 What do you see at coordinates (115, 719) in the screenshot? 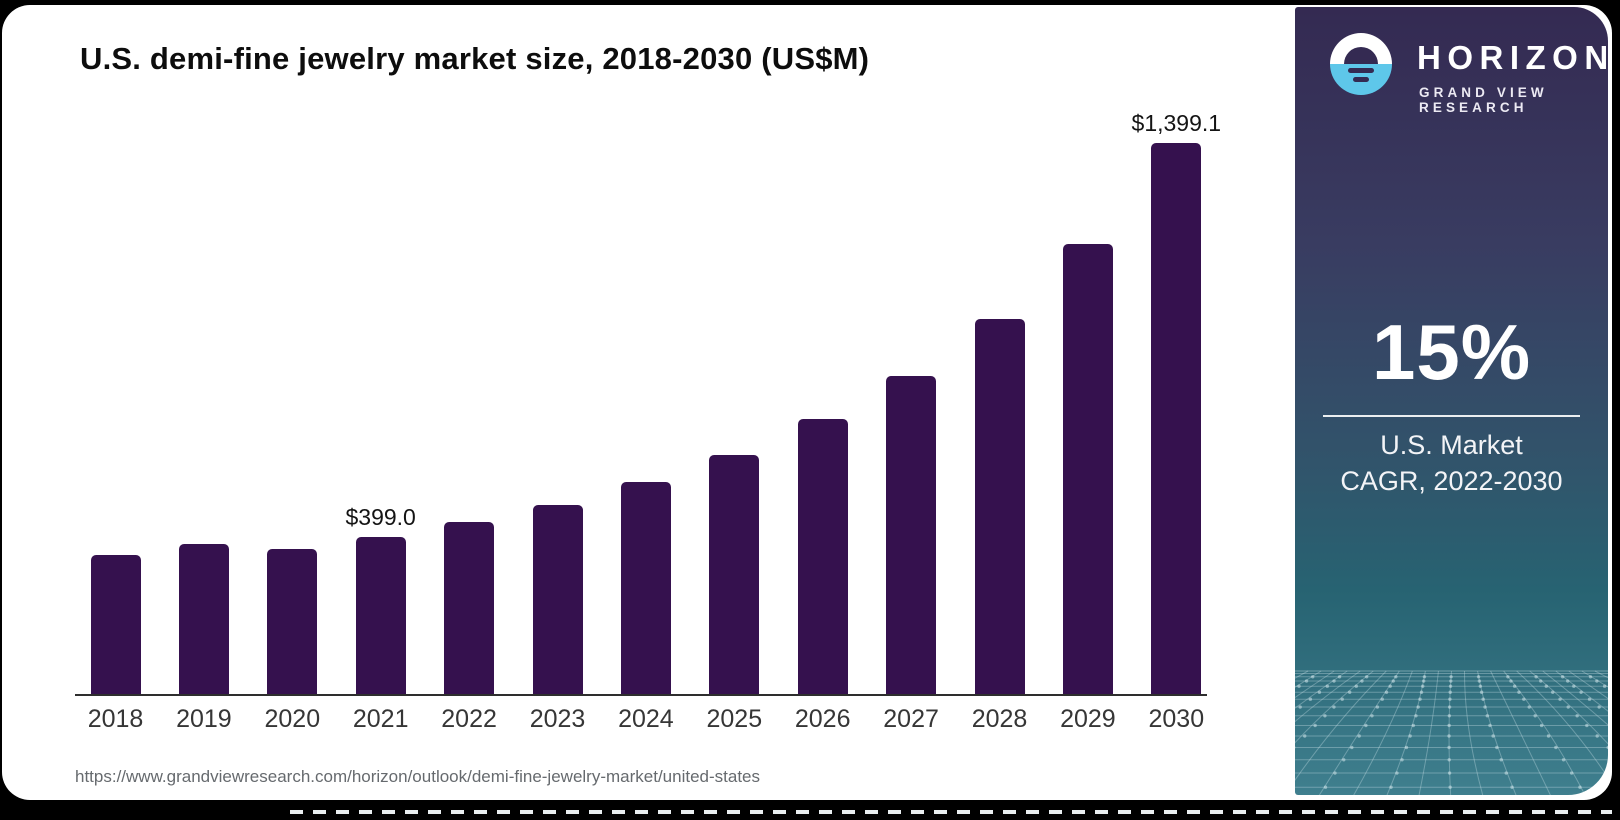
I see `x-axis-label-2018: 2018` at bounding box center [115, 719].